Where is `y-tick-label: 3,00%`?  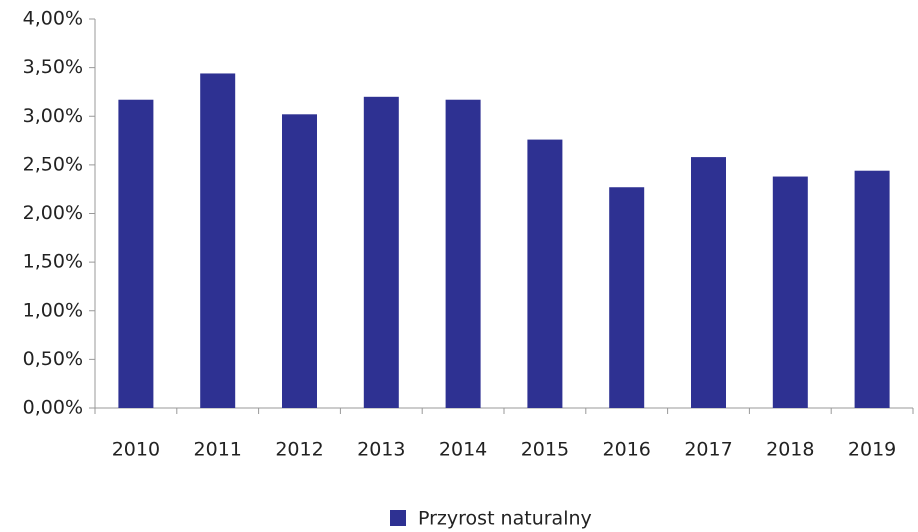 y-tick-label: 3,00% is located at coordinates (53, 116).